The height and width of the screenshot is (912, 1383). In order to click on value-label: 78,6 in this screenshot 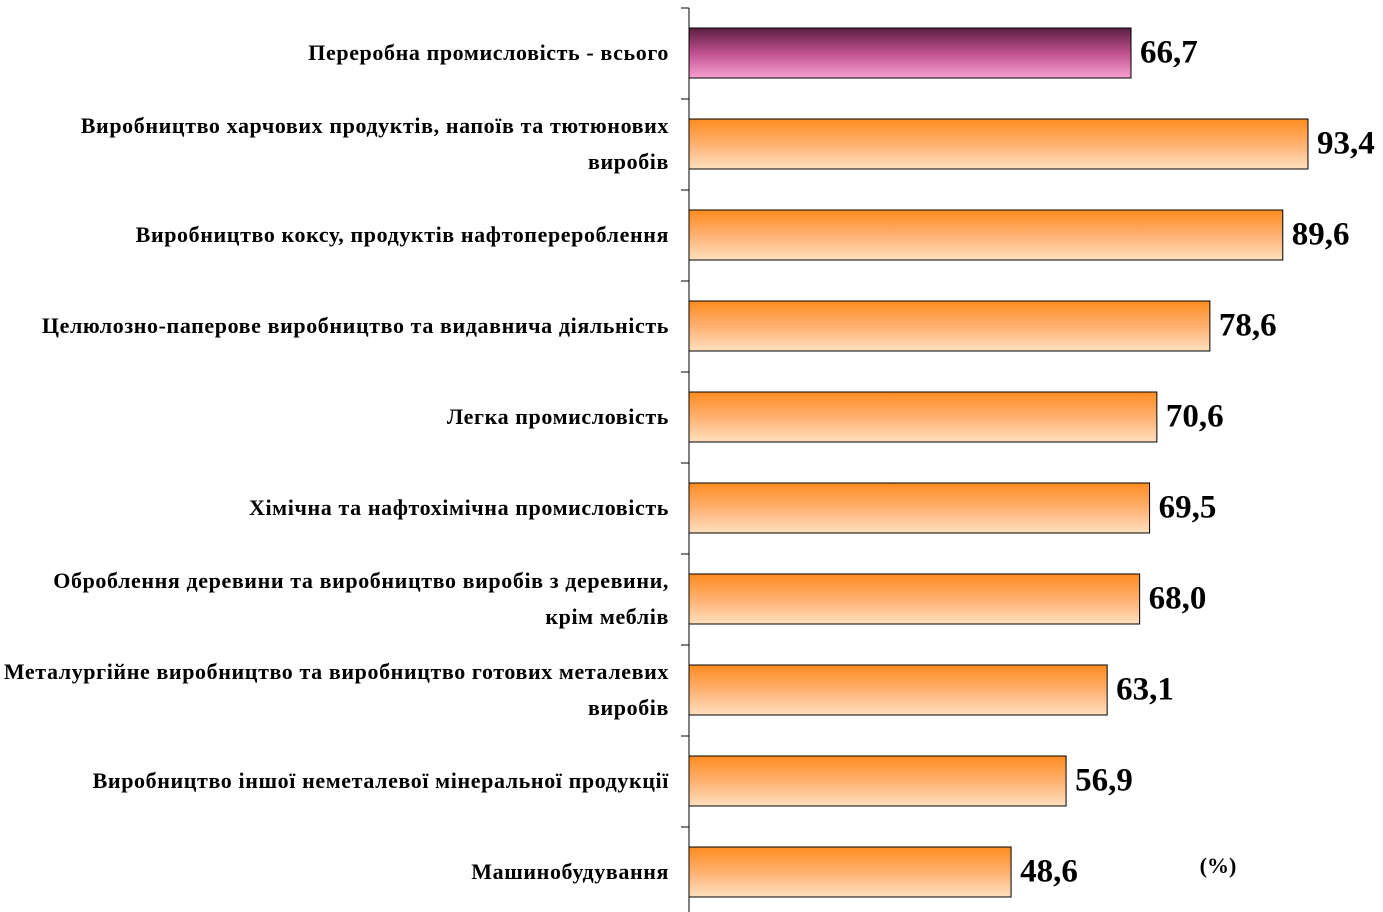, I will do `click(1248, 326)`.